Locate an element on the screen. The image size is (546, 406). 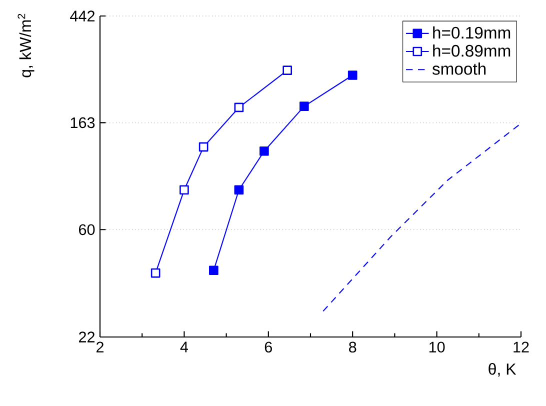
y-tick-label: 22 is located at coordinates (87, 337).